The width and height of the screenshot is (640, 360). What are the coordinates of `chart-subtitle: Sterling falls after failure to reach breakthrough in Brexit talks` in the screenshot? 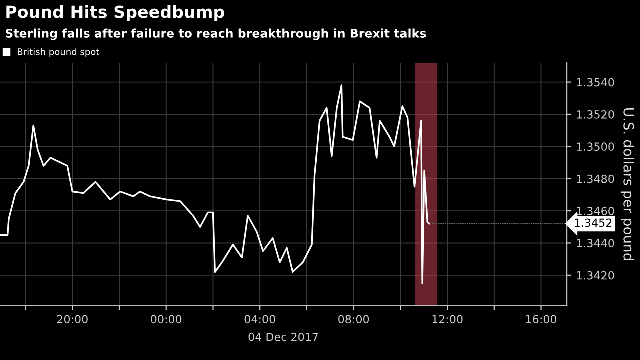 It's located at (216, 34).